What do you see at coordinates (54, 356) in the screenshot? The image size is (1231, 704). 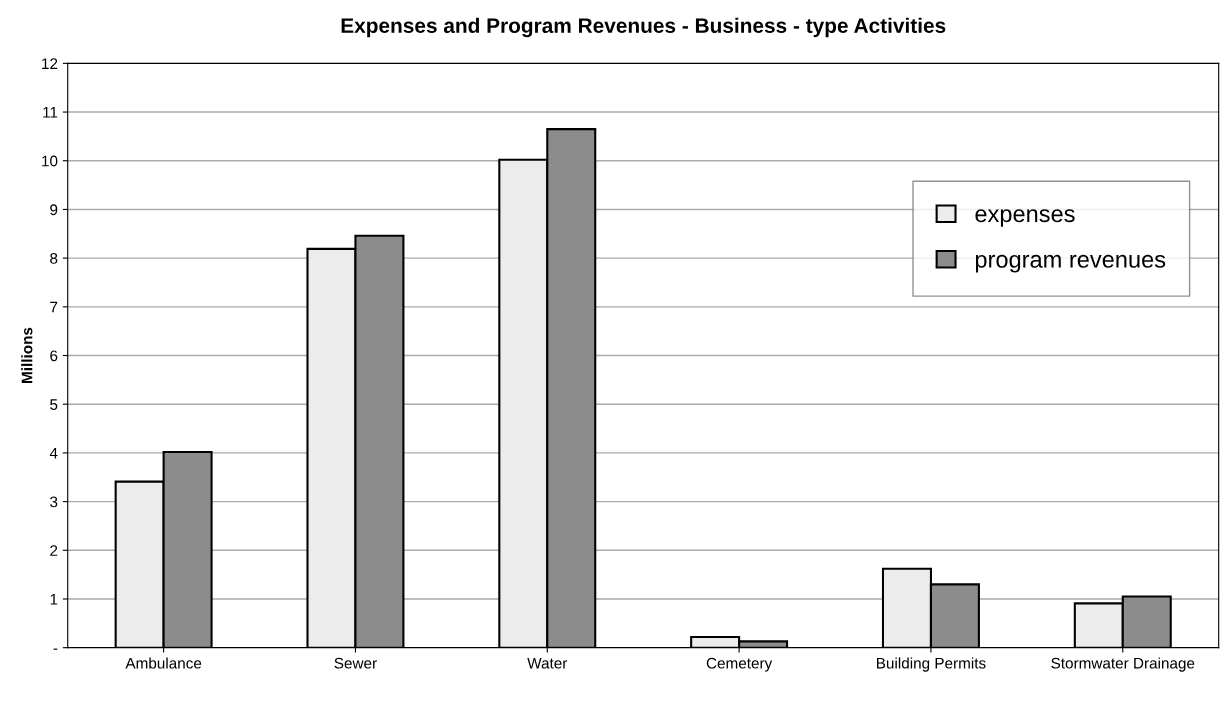 I see `y-tick-label: 6` at bounding box center [54, 356].